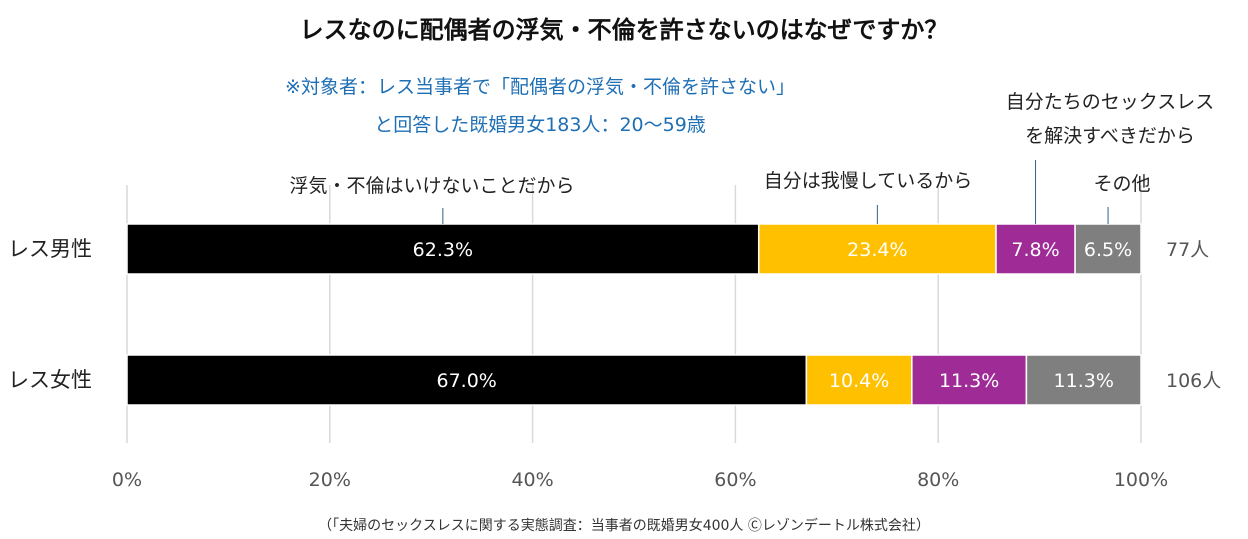  I want to click on x-tick-label: 80%, so click(938, 480).